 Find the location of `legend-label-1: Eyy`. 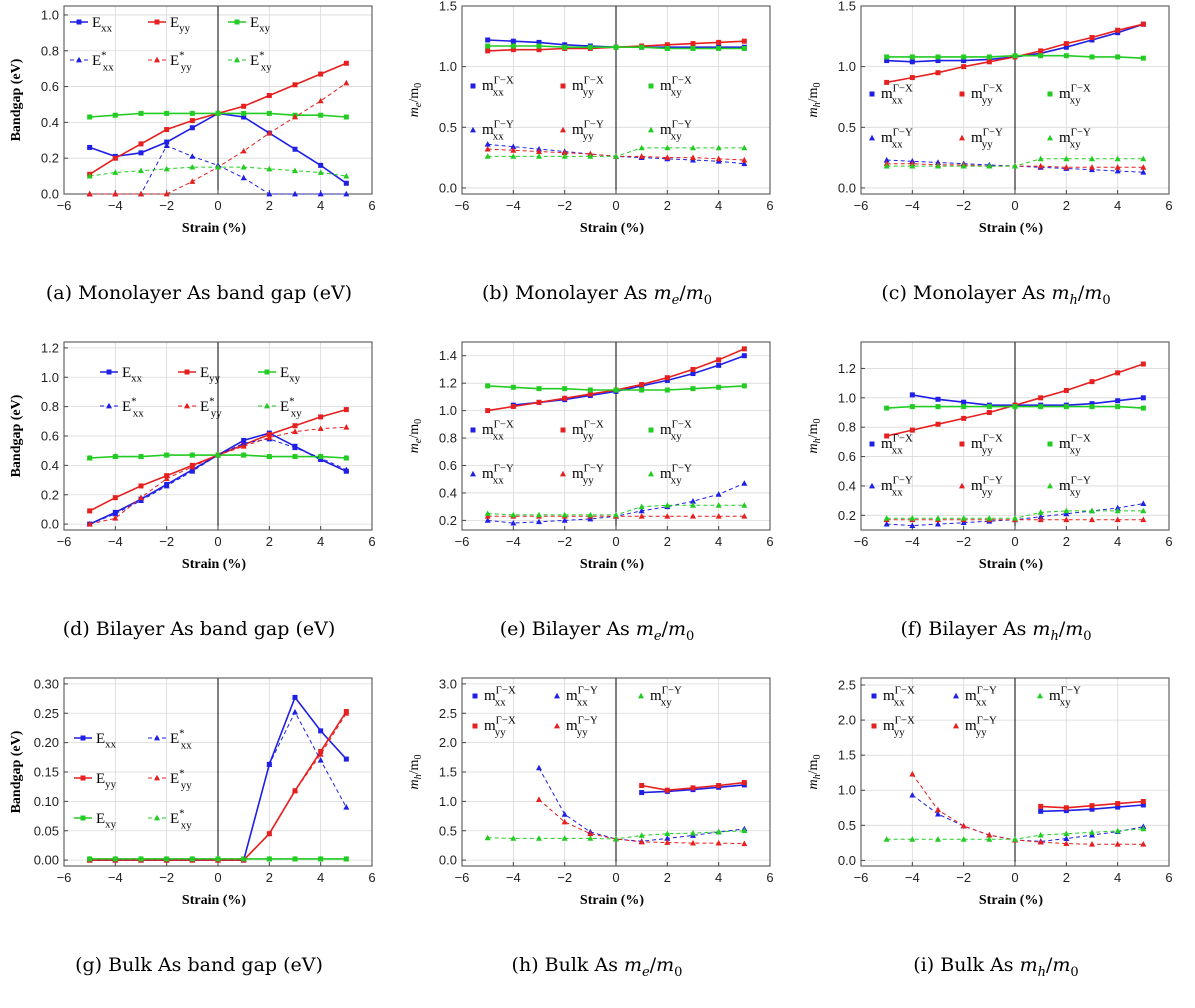

legend-label-1: Eyy is located at coordinates (180, 25).